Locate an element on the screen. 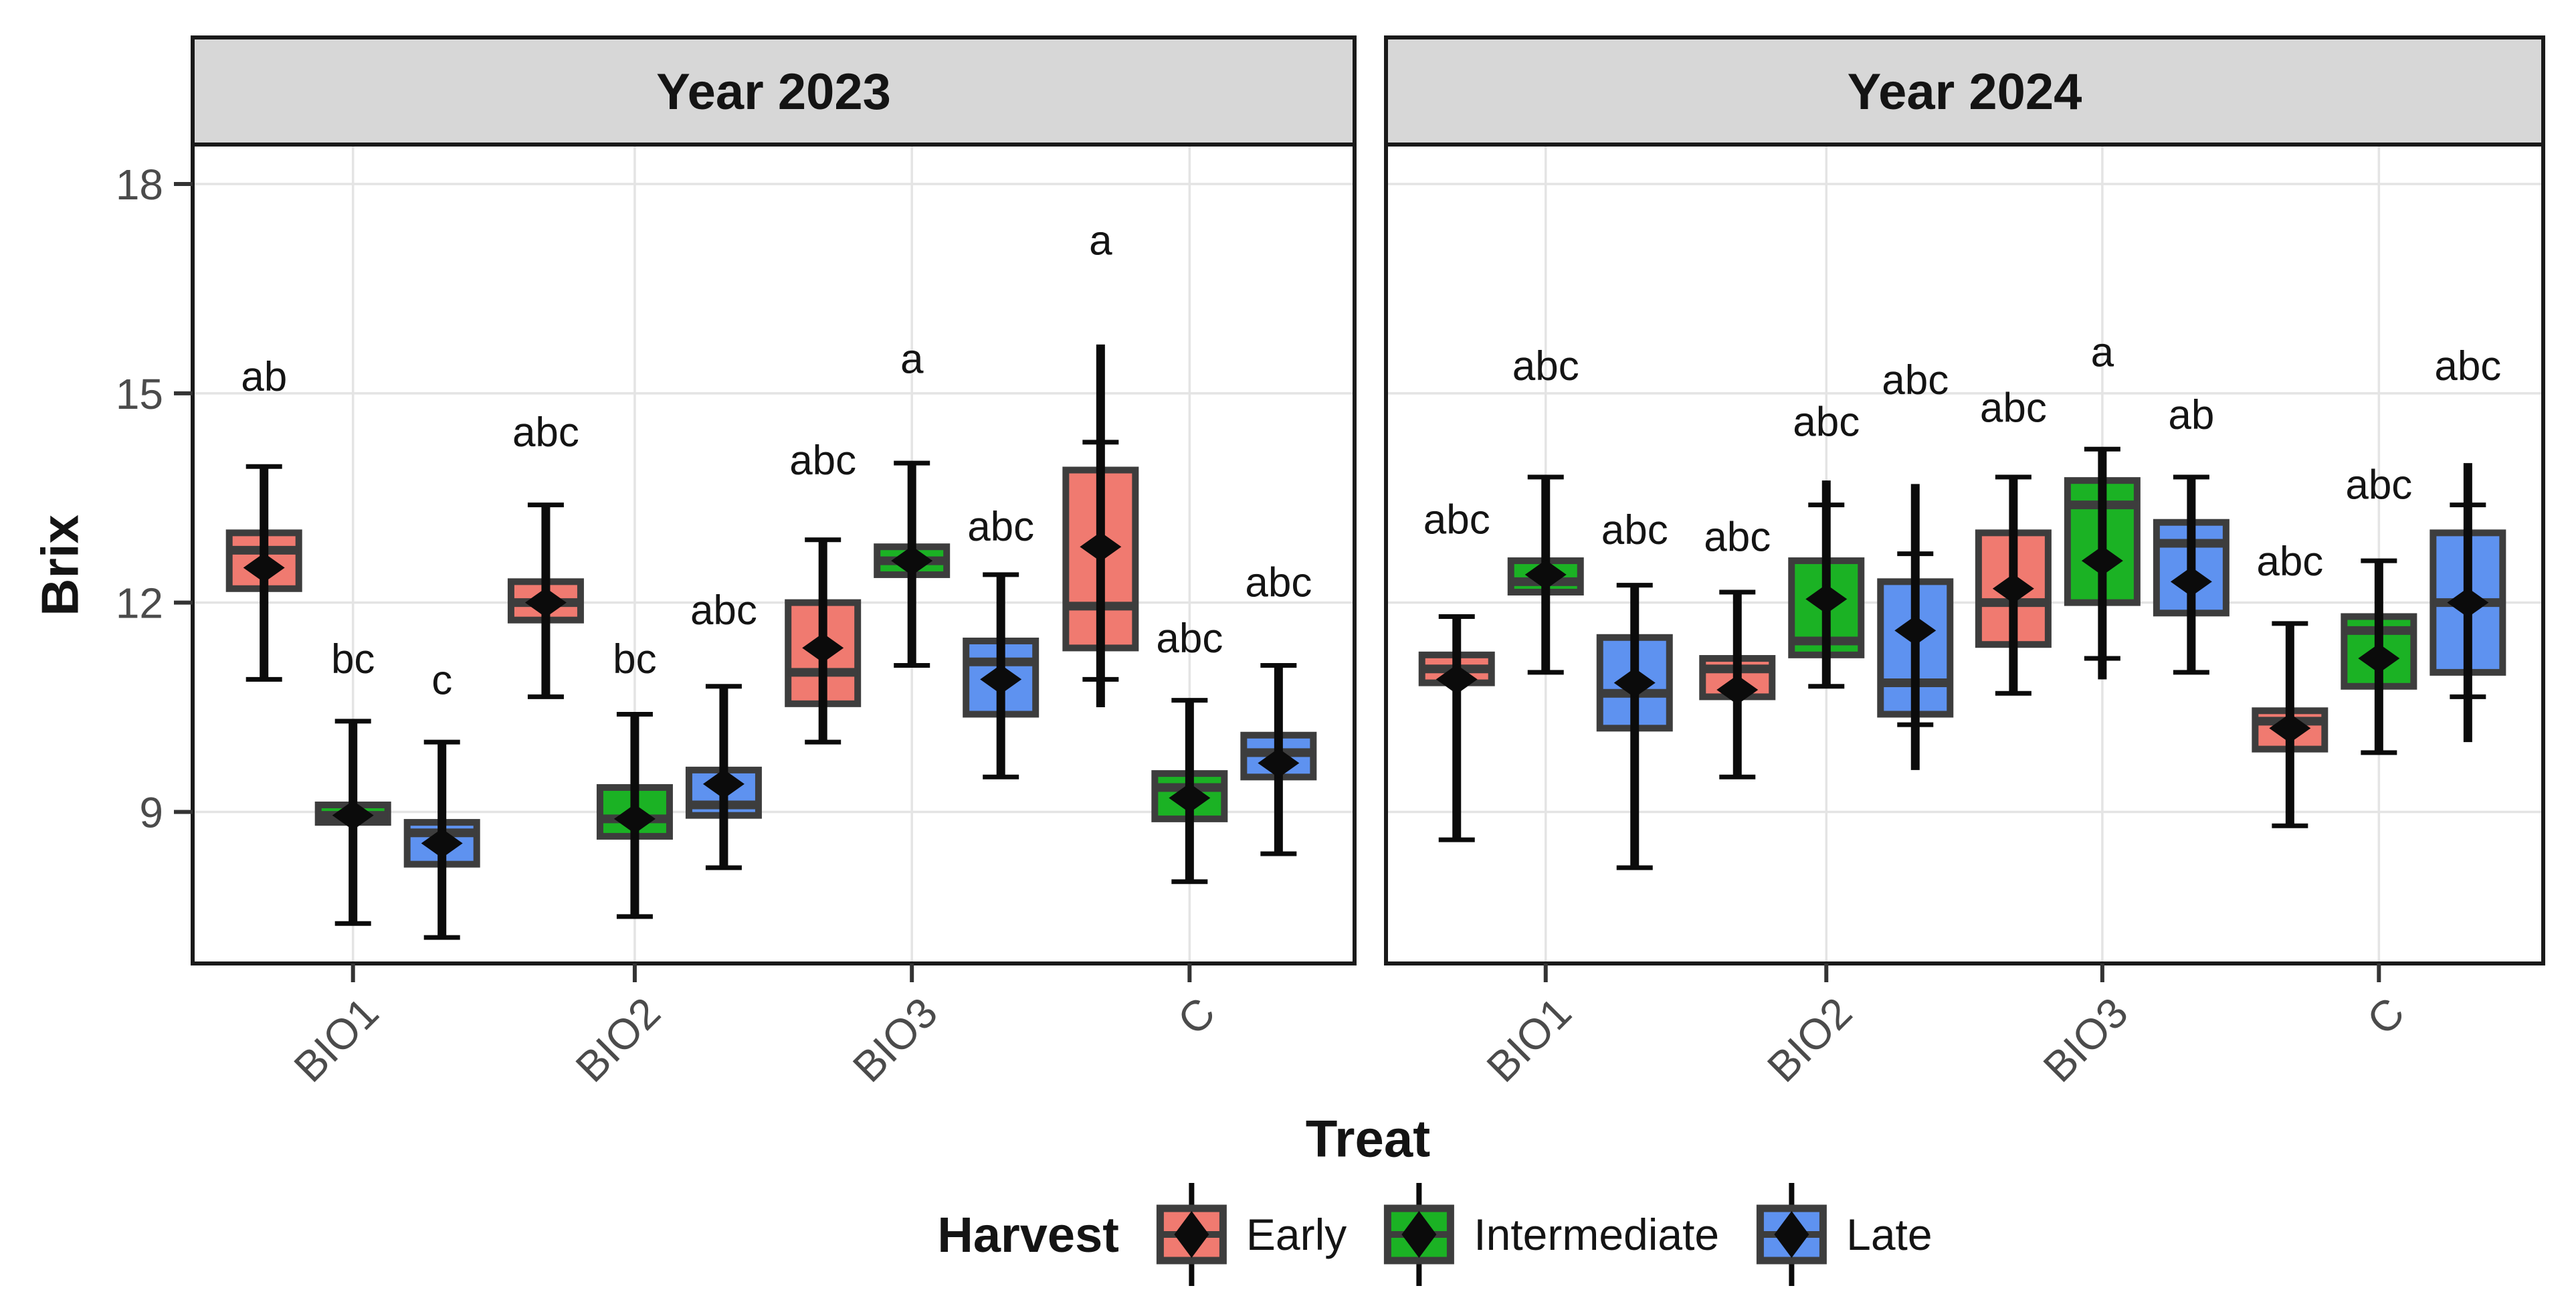 This screenshot has width=2576, height=1292. legend-item-intermediate: Intermediate is located at coordinates (1550, 1234).